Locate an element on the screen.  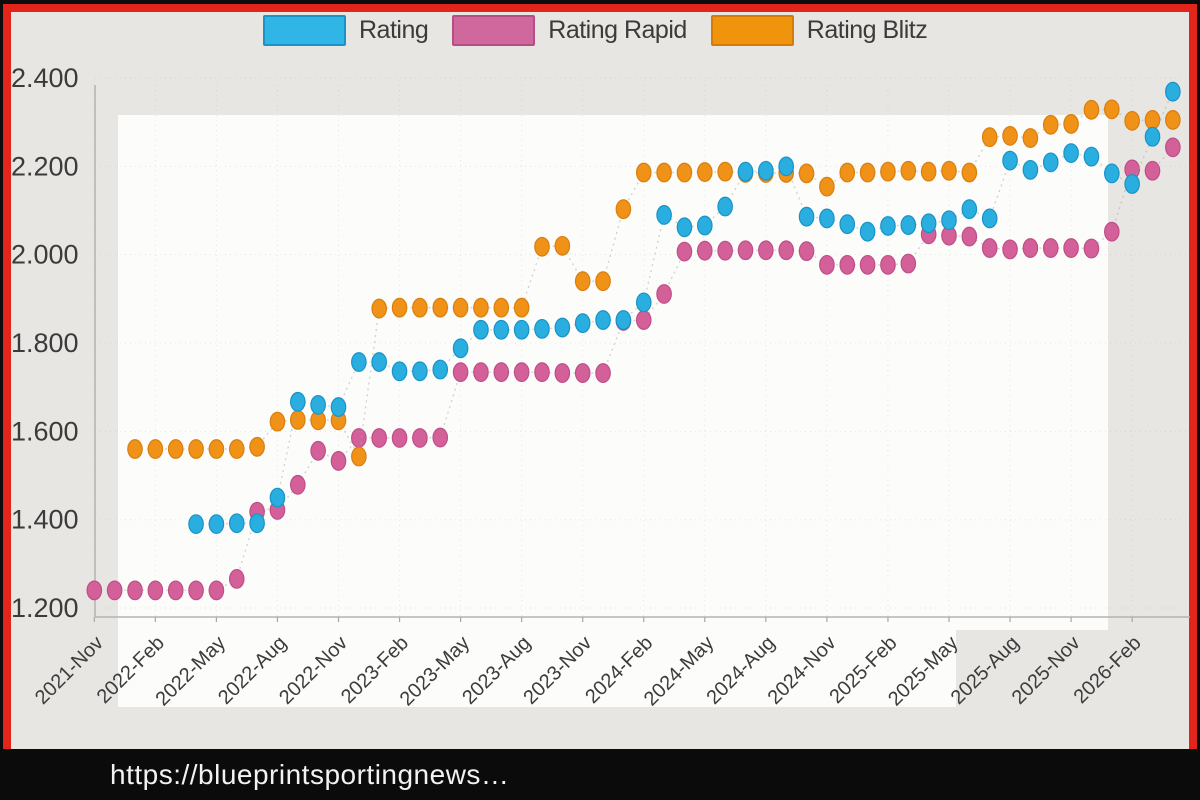
legend-label-rating-rapid: Rating Rapid is located at coordinates (617, 30).